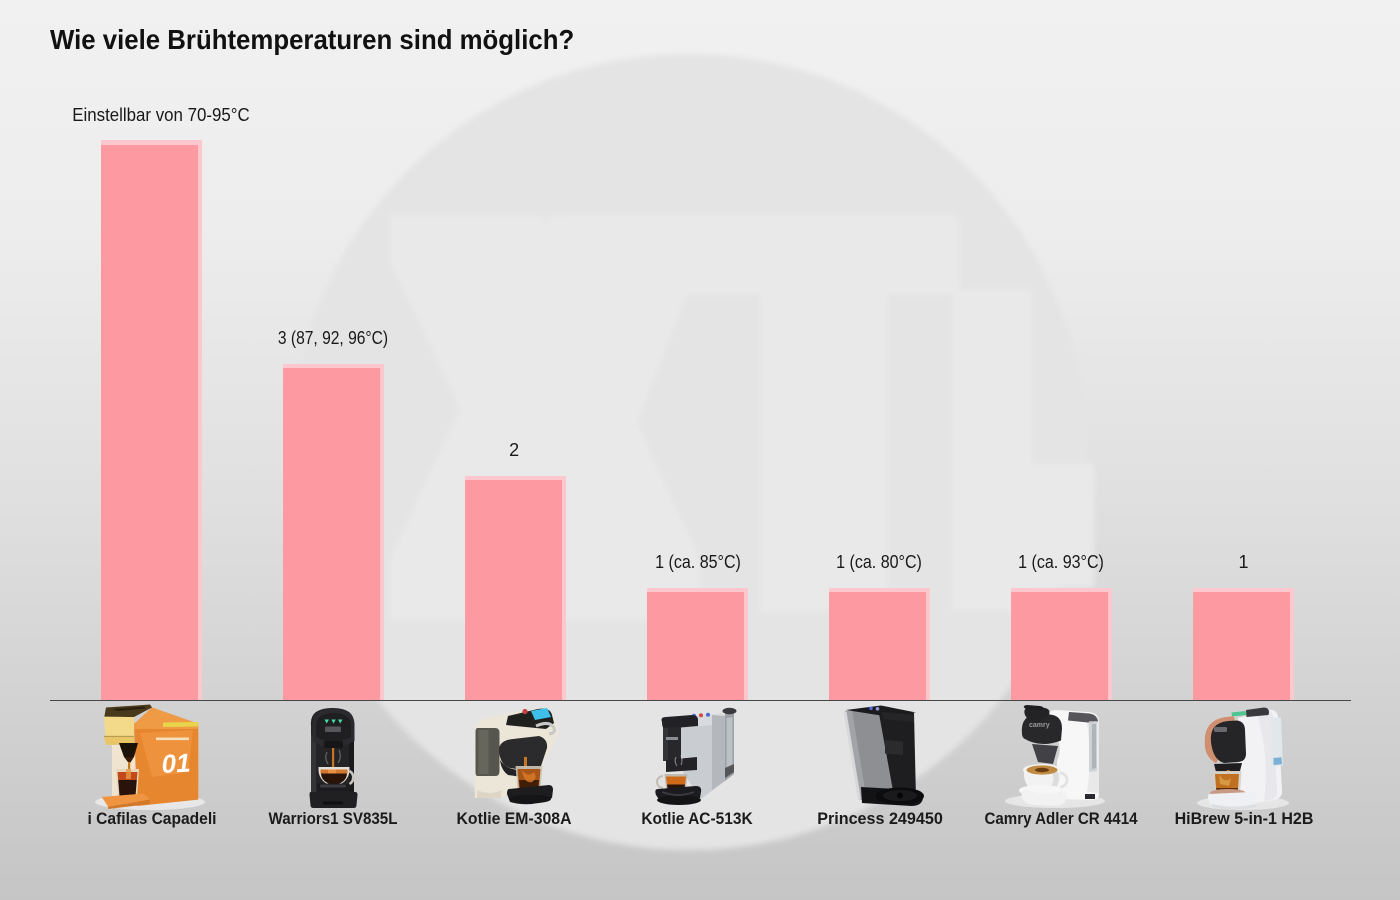  I want to click on svg-text: 01, so click(176, 763).